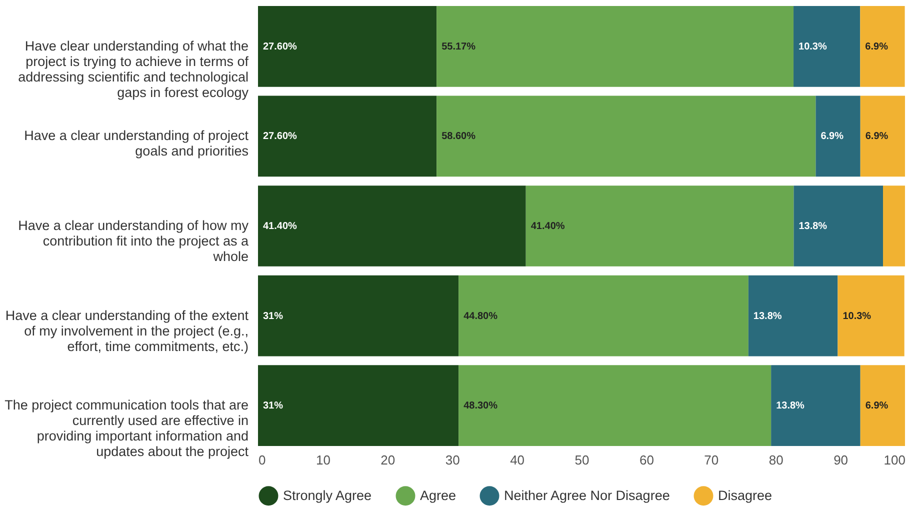 This screenshot has height=512, width=910. Describe the element at coordinates (711, 460) in the screenshot. I see `x-tick-label: 70` at that location.